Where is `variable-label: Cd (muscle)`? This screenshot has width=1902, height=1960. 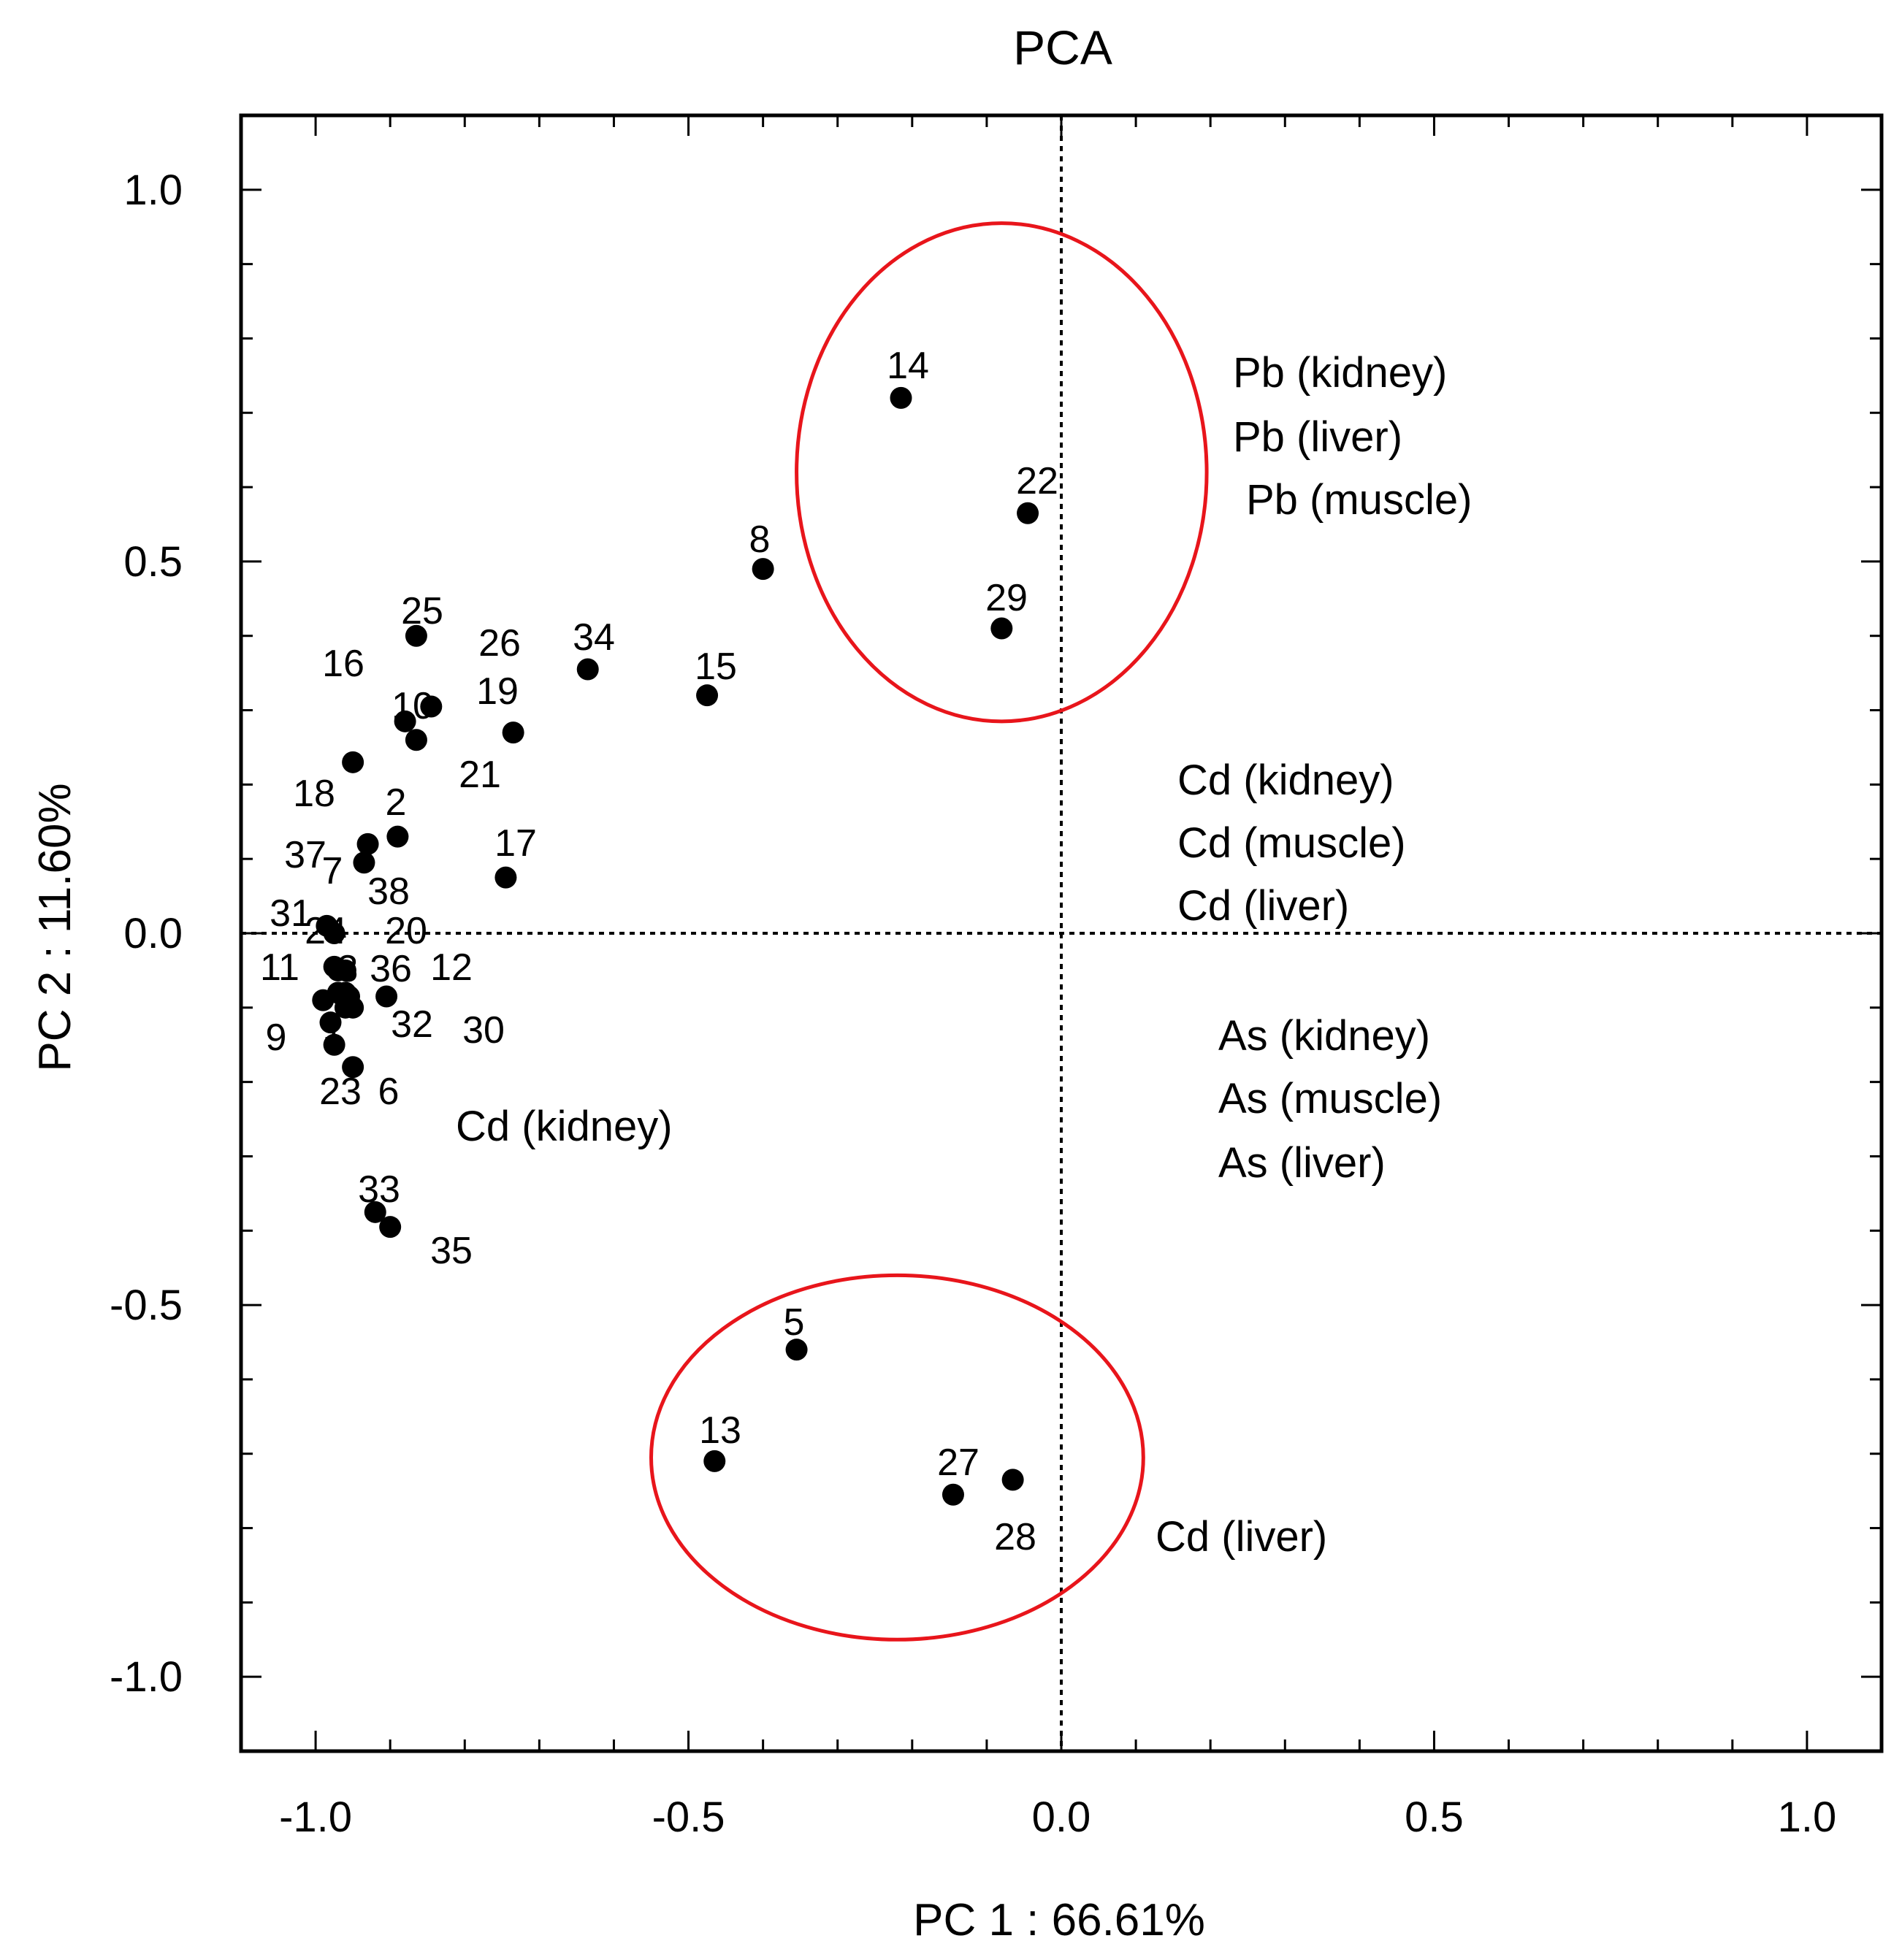 variable-label: Cd (muscle) is located at coordinates (1291, 843).